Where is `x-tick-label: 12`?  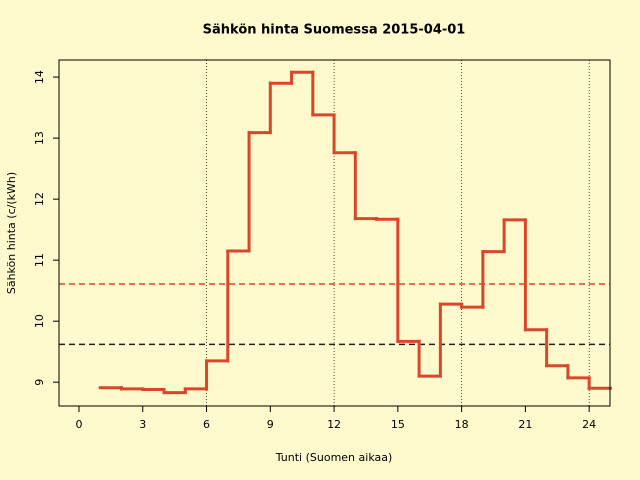
x-tick-label: 12 is located at coordinates (334, 424).